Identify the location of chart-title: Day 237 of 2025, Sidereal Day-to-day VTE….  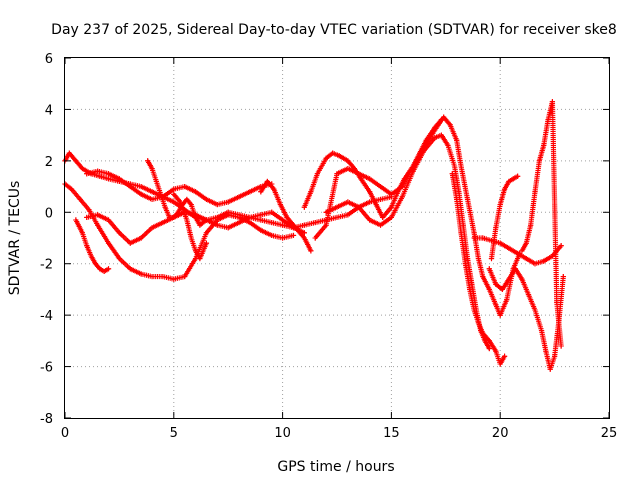
(334, 30).